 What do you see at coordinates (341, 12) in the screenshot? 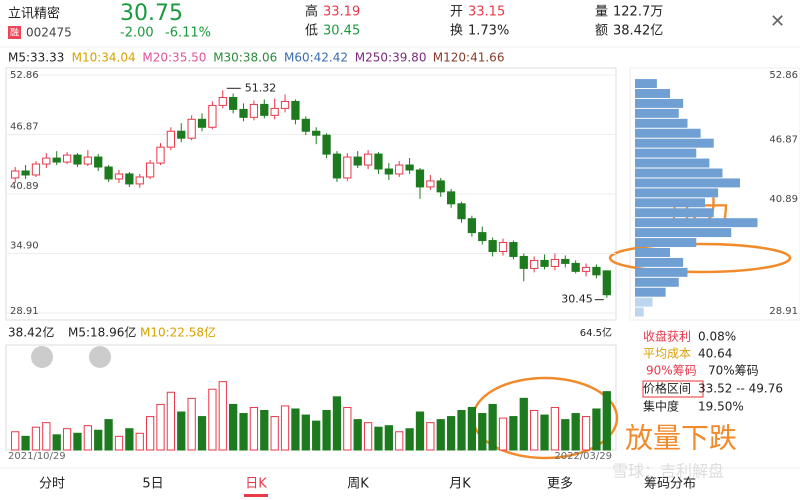
I see `stat-value: 33.19` at bounding box center [341, 12].